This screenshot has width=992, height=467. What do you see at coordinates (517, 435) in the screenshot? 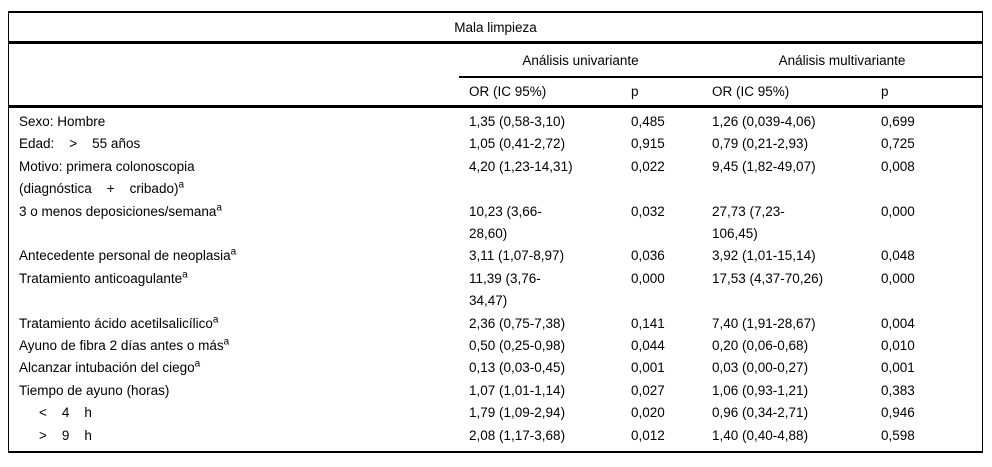
I see `or-univariante-cell: 2,08 (1,17-3,68)` at bounding box center [517, 435].